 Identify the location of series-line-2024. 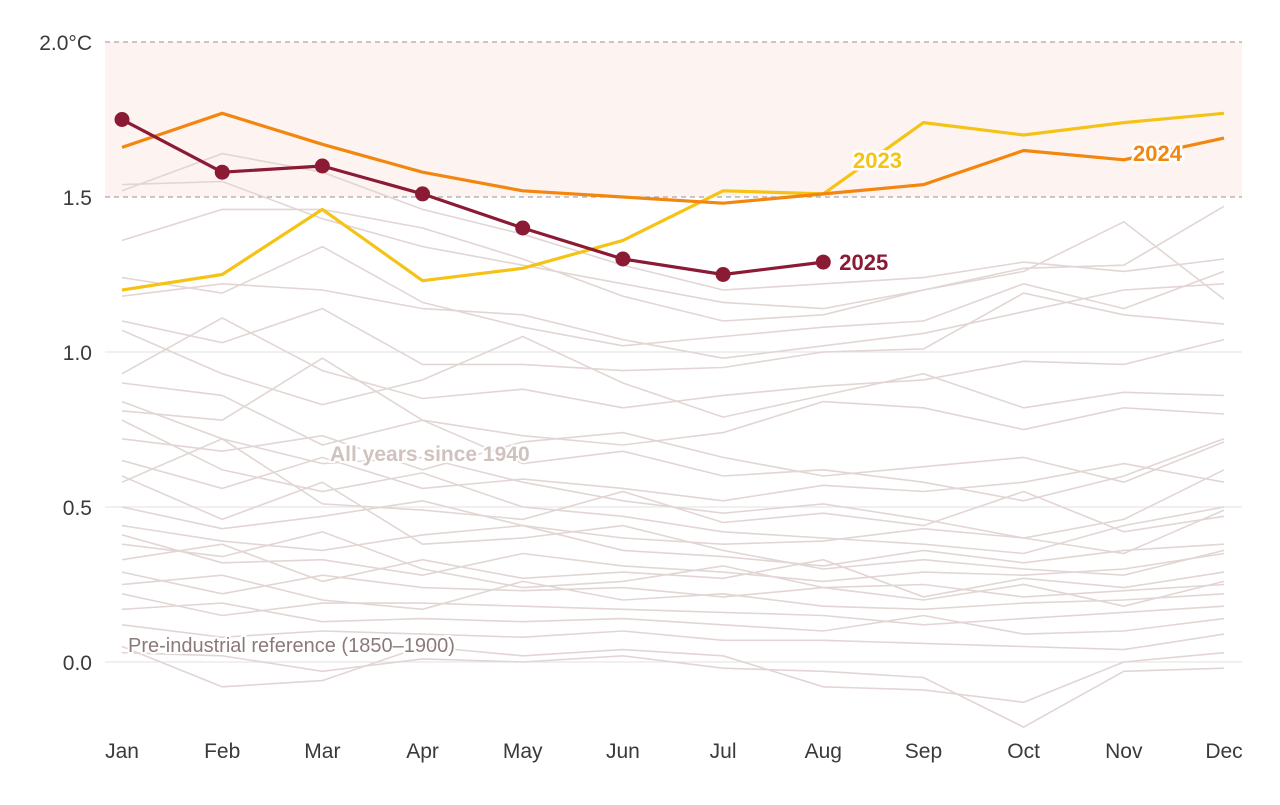
(673, 158).